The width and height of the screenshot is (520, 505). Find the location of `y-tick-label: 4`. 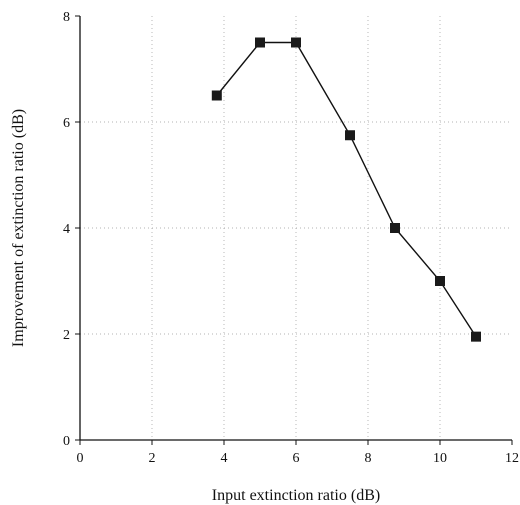

y-tick-label: 4 is located at coordinates (66, 229).